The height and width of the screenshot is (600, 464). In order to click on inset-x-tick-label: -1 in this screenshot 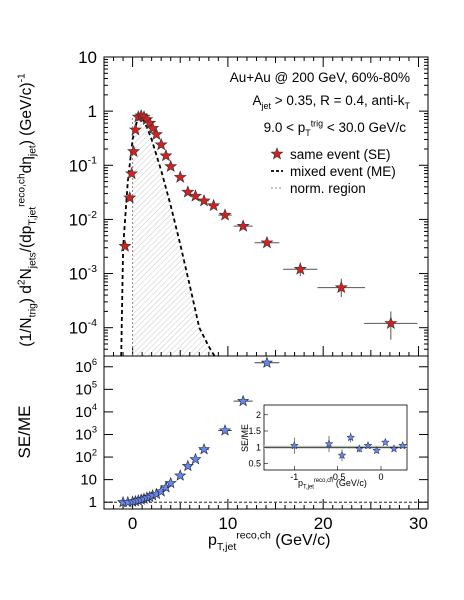, I will do `click(294, 477)`.